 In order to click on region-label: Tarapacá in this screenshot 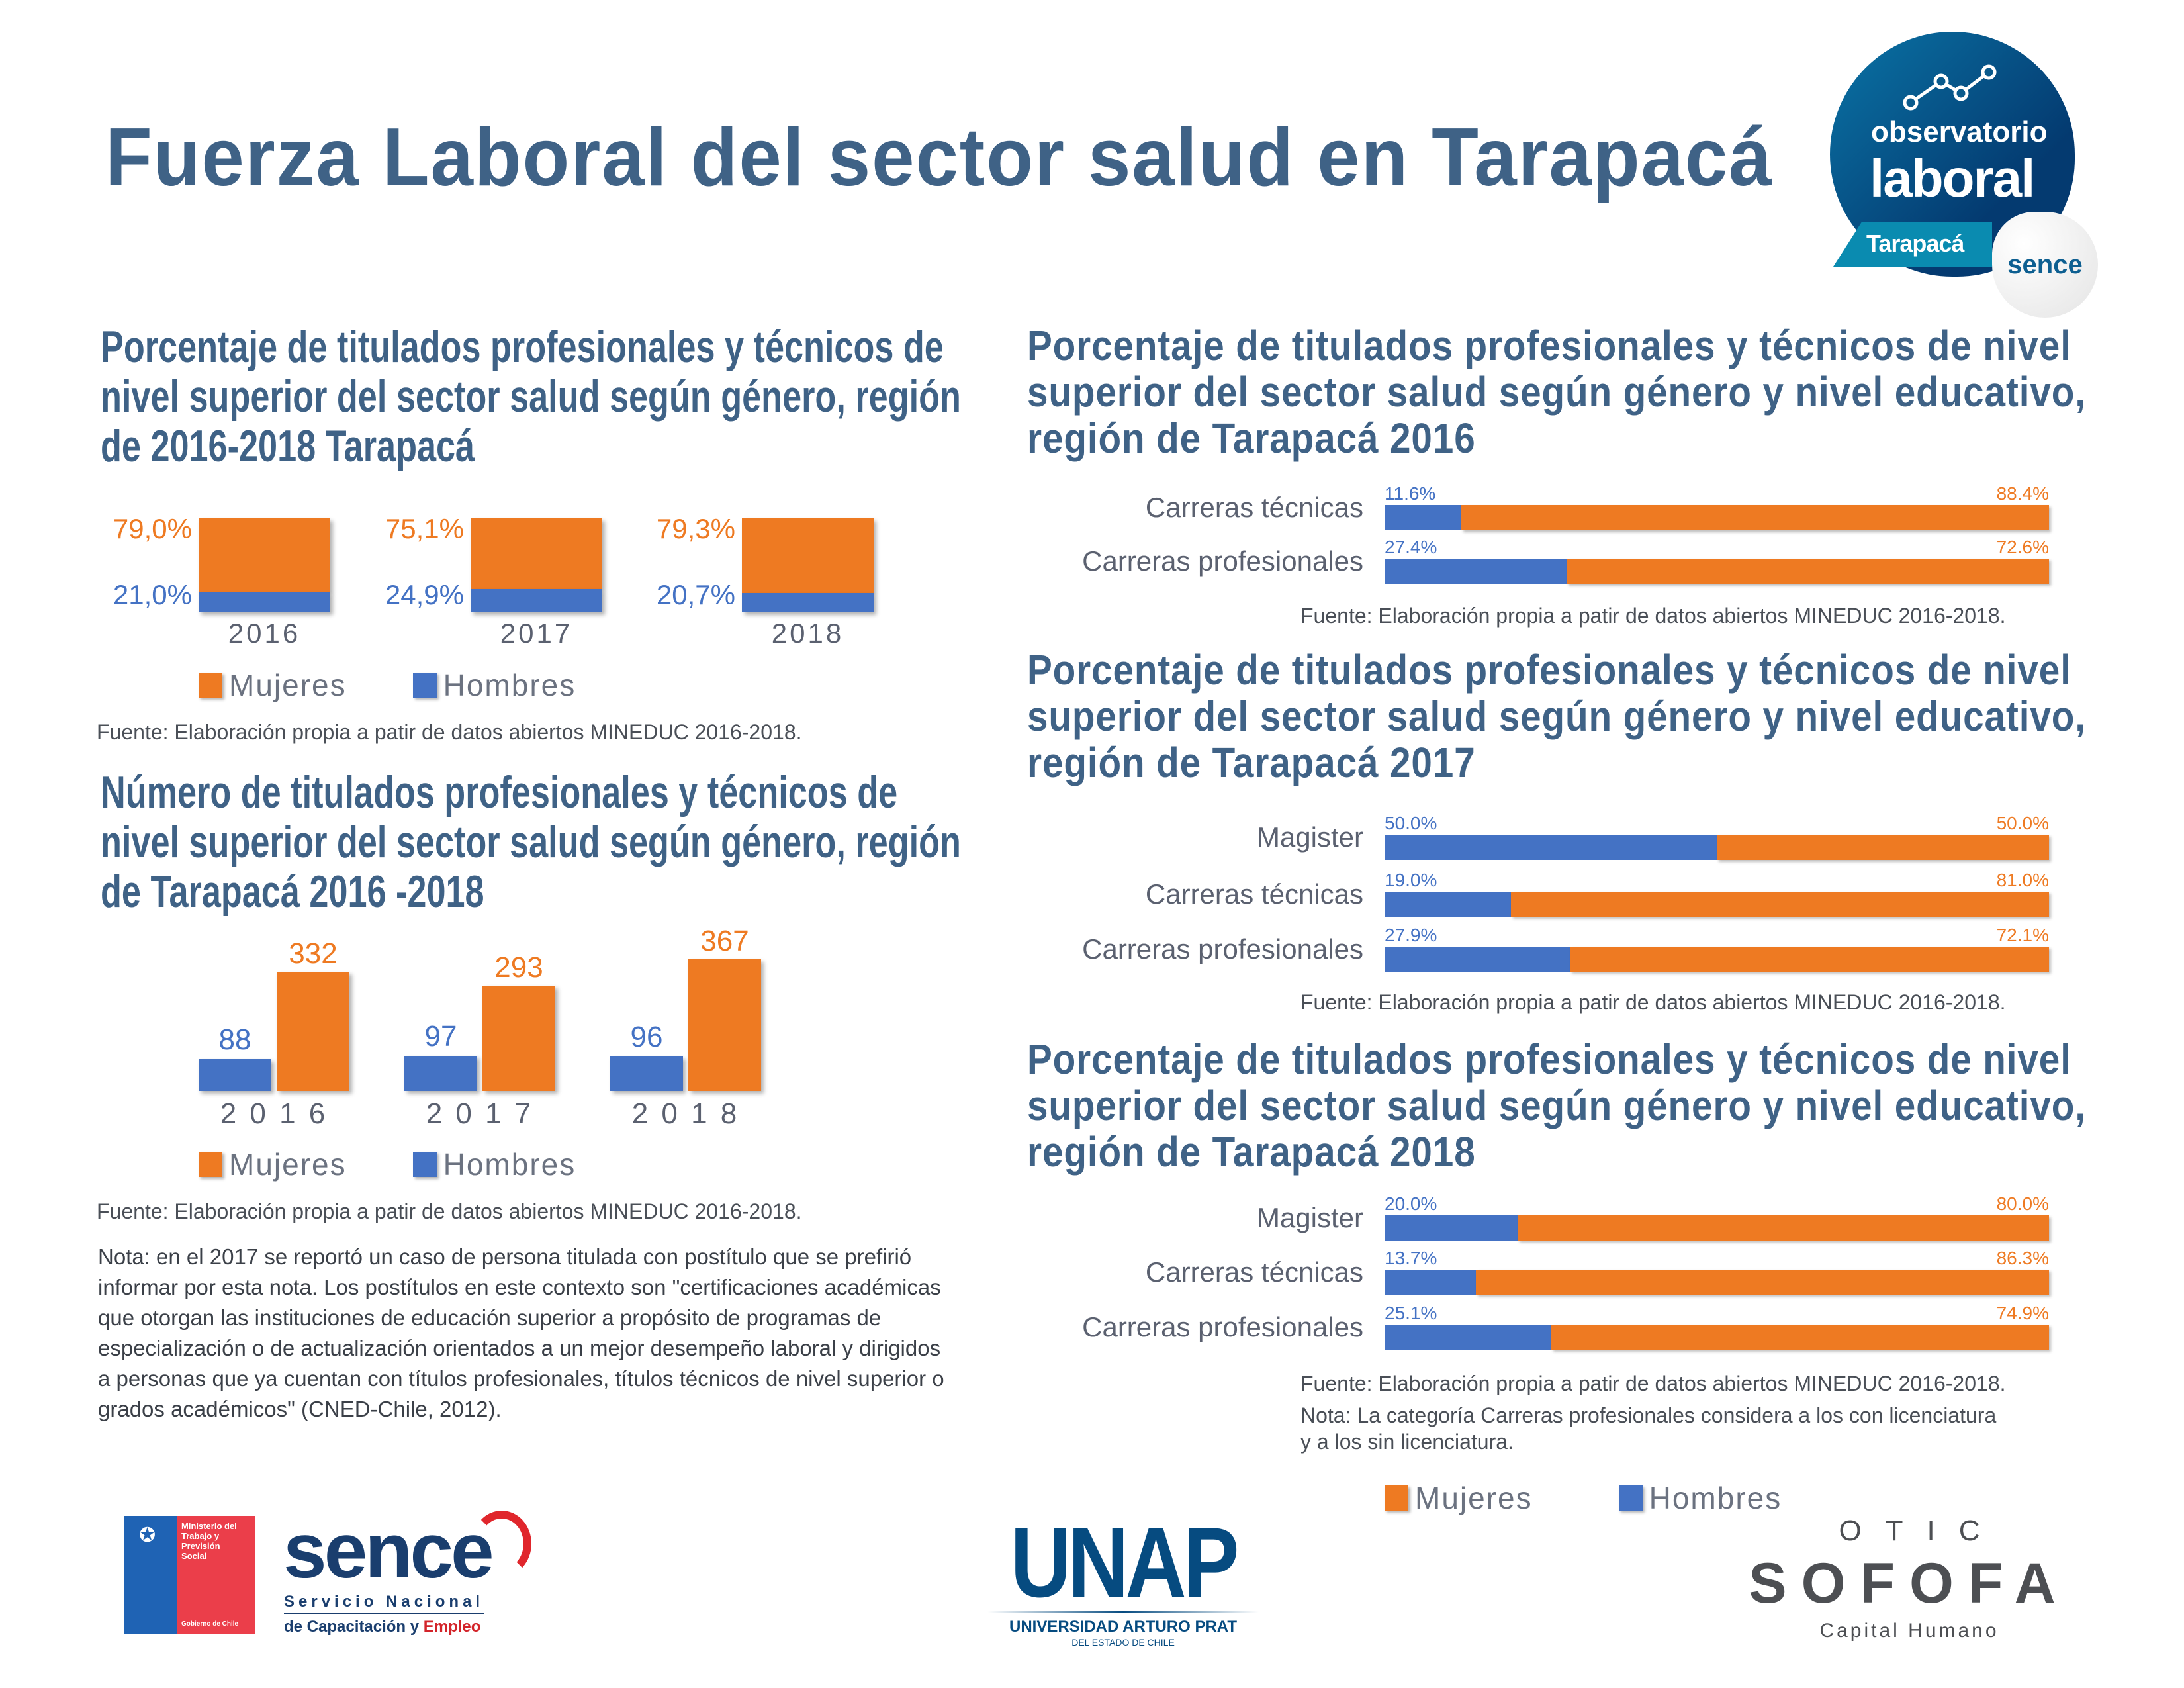, I will do `click(1915, 243)`.